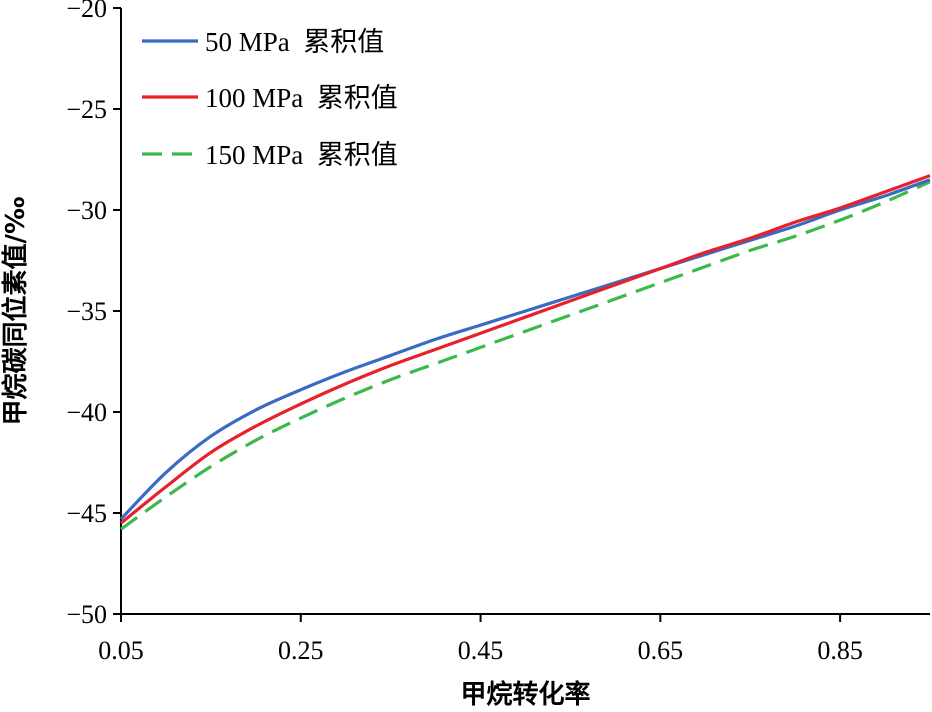 This screenshot has width=932, height=712. Describe the element at coordinates (86, 412) in the screenshot. I see `y-tick-label: −40` at that location.